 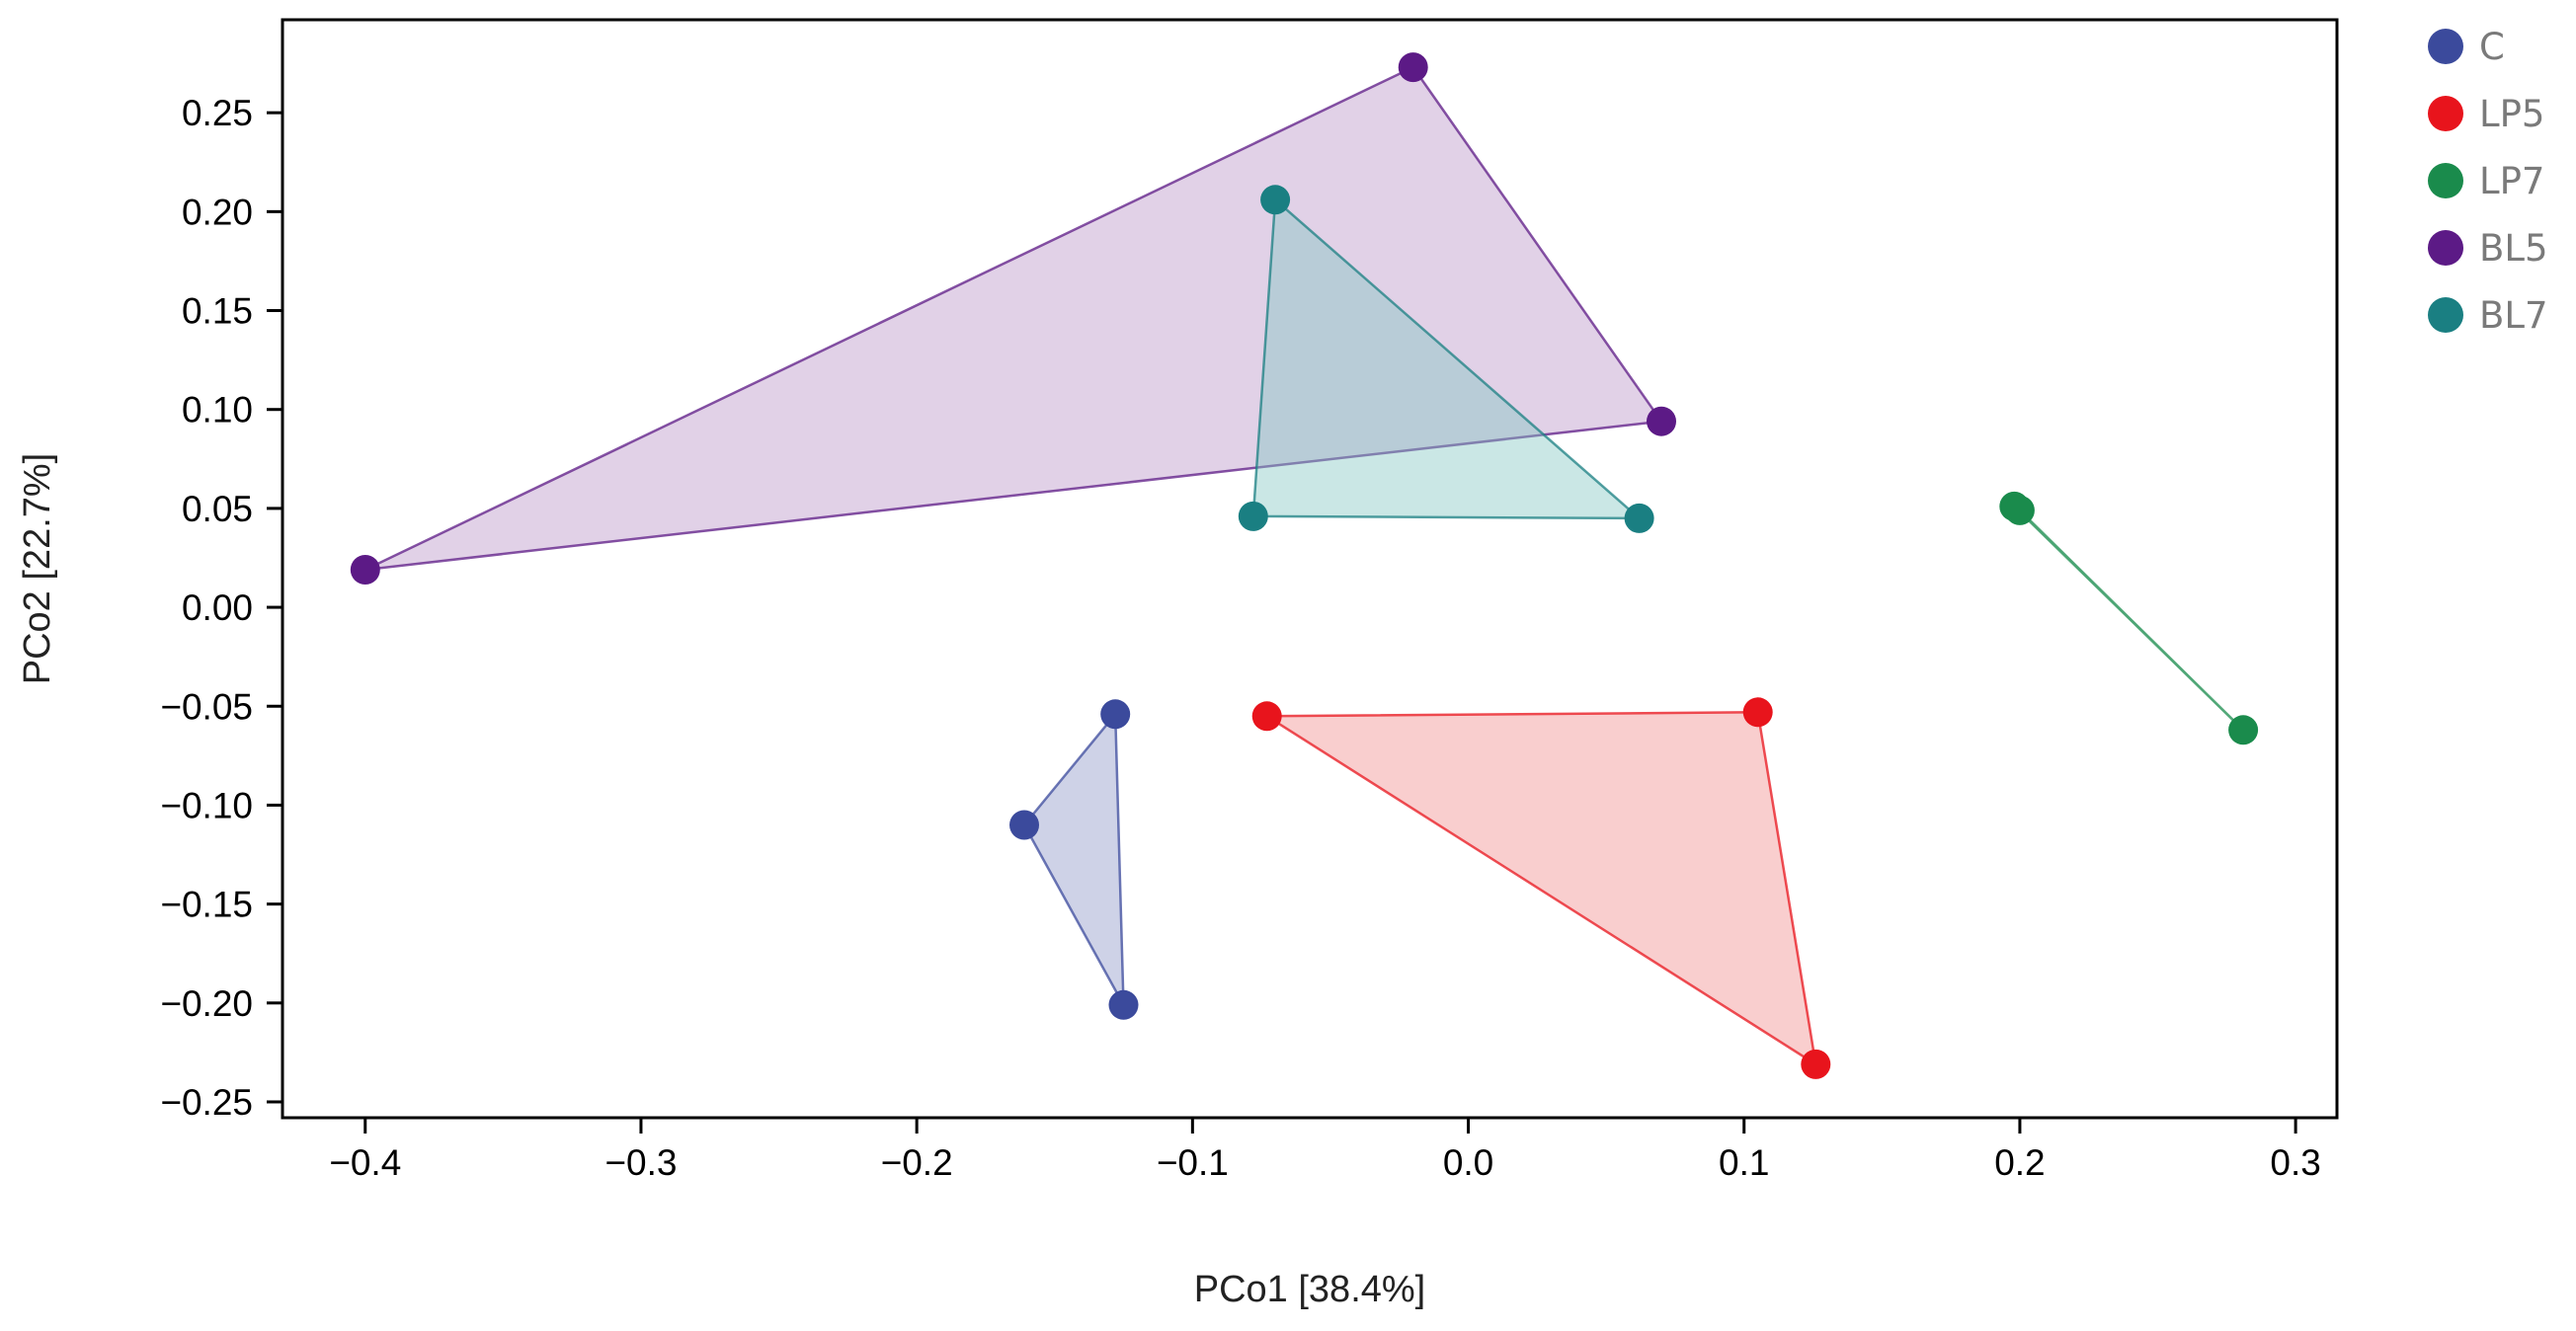 What do you see at coordinates (2445, 248) in the screenshot?
I see `legend-marker-bl5` at bounding box center [2445, 248].